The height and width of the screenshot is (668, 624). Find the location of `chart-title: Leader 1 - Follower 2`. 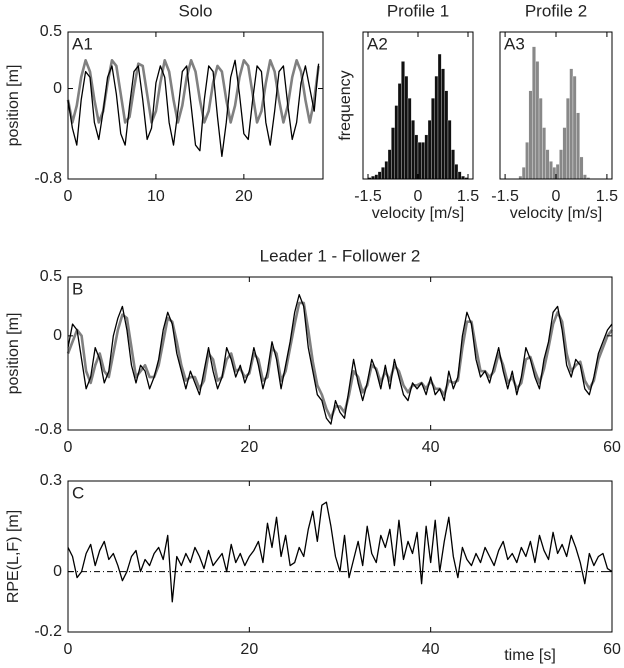

chart-title: Leader 1 - Follower 2 is located at coordinates (340, 255).